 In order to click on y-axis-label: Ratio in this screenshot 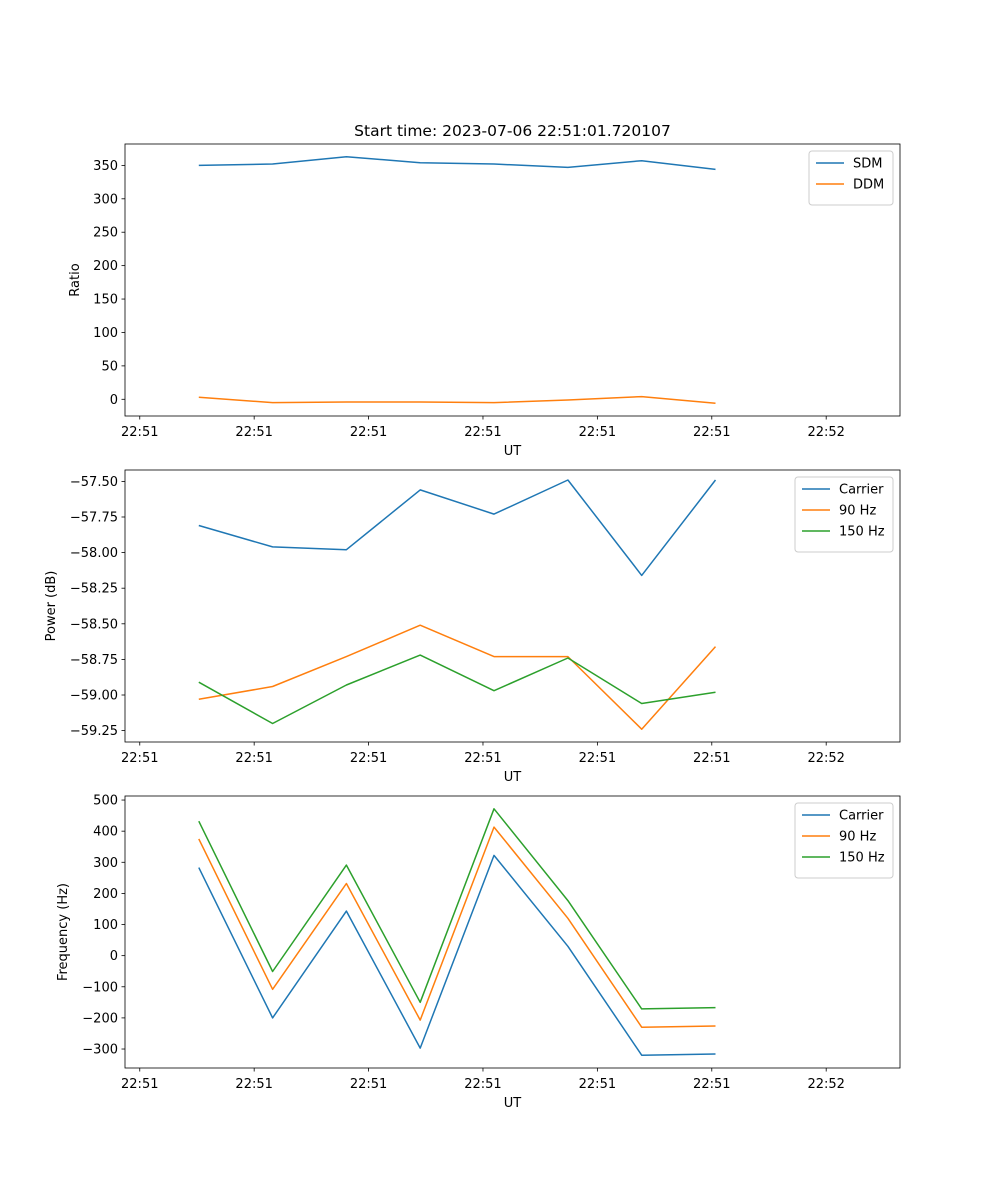, I will do `click(75, 279)`.